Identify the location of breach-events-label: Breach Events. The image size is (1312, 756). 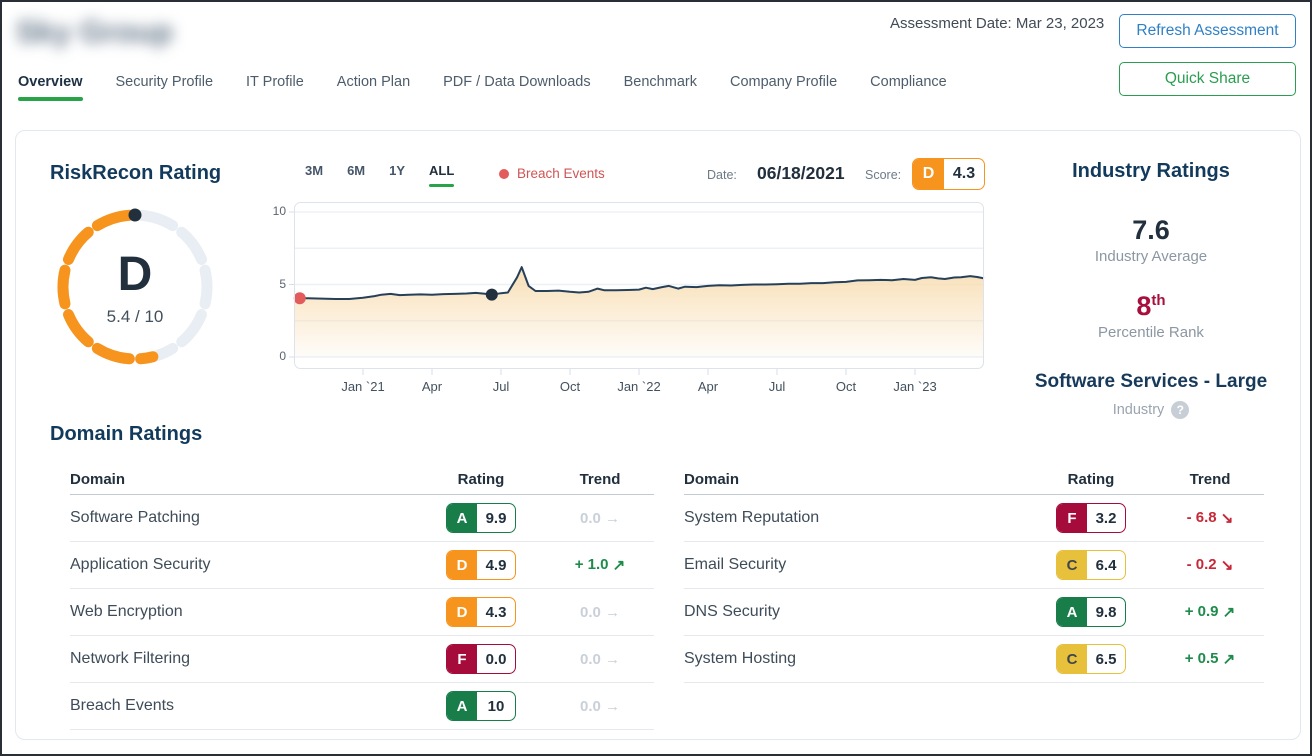
(561, 173).